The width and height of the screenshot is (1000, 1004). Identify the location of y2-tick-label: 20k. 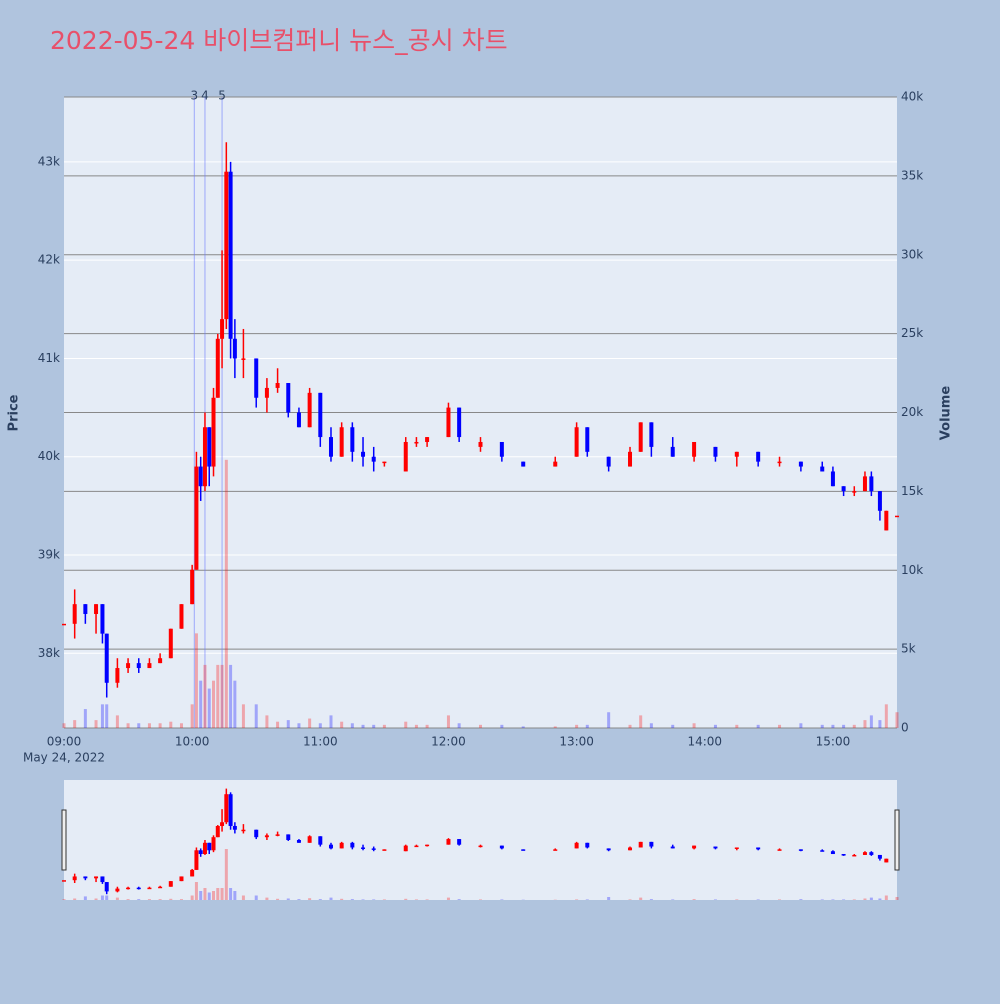
(912, 412).